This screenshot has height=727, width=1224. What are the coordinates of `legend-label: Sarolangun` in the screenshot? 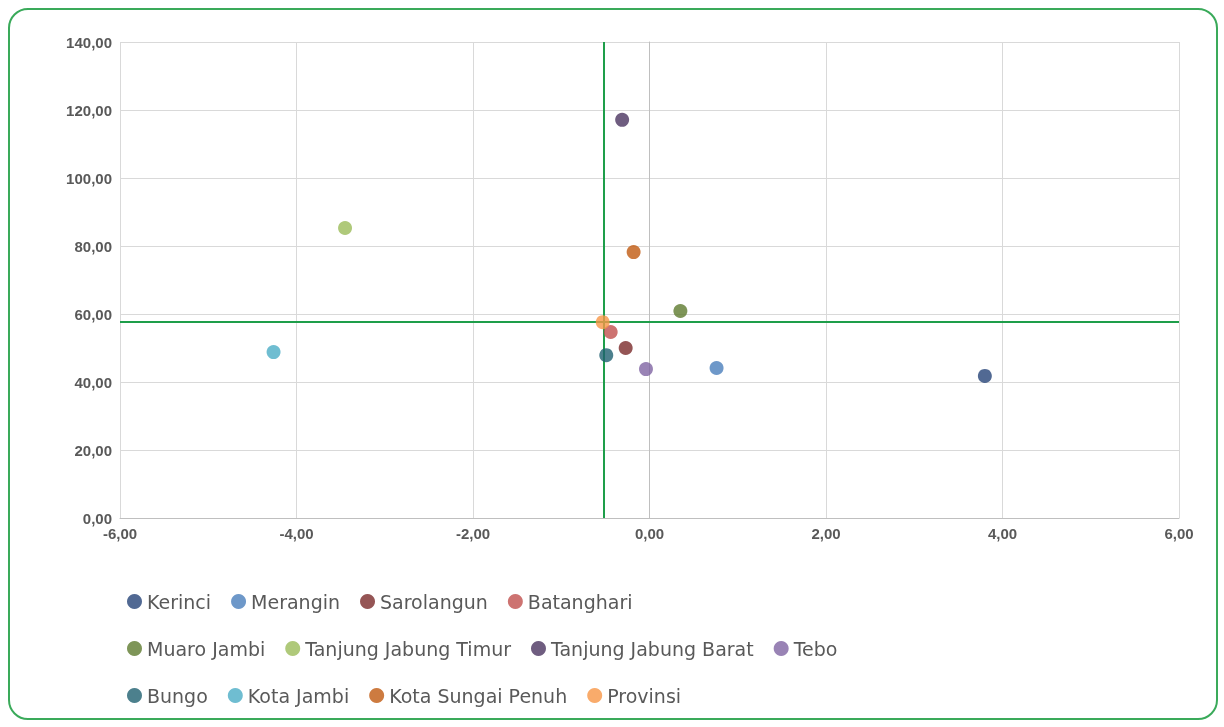 It's located at (434, 601).